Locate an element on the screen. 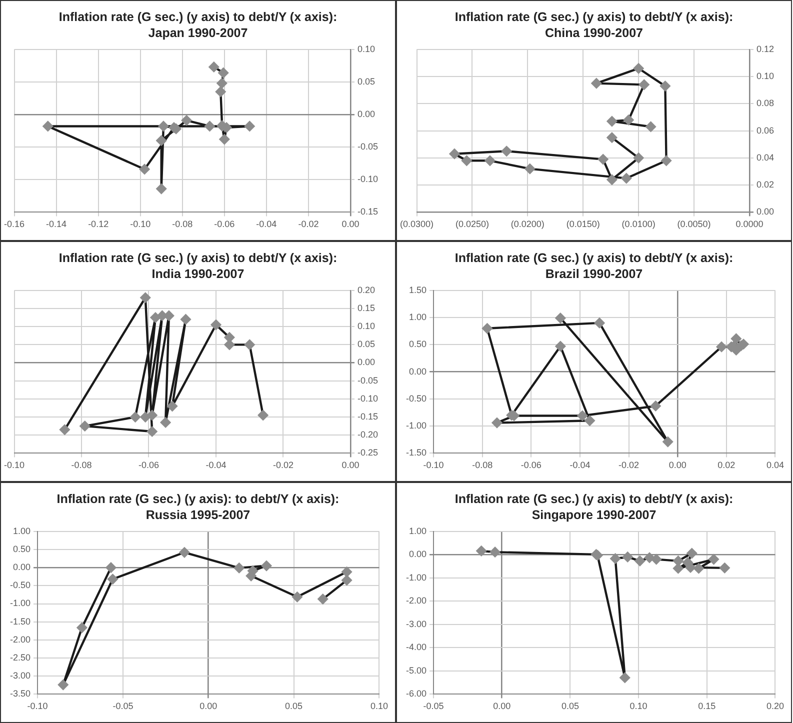  chart-subtitle: Brazil 1990-2007 is located at coordinates (594, 274).